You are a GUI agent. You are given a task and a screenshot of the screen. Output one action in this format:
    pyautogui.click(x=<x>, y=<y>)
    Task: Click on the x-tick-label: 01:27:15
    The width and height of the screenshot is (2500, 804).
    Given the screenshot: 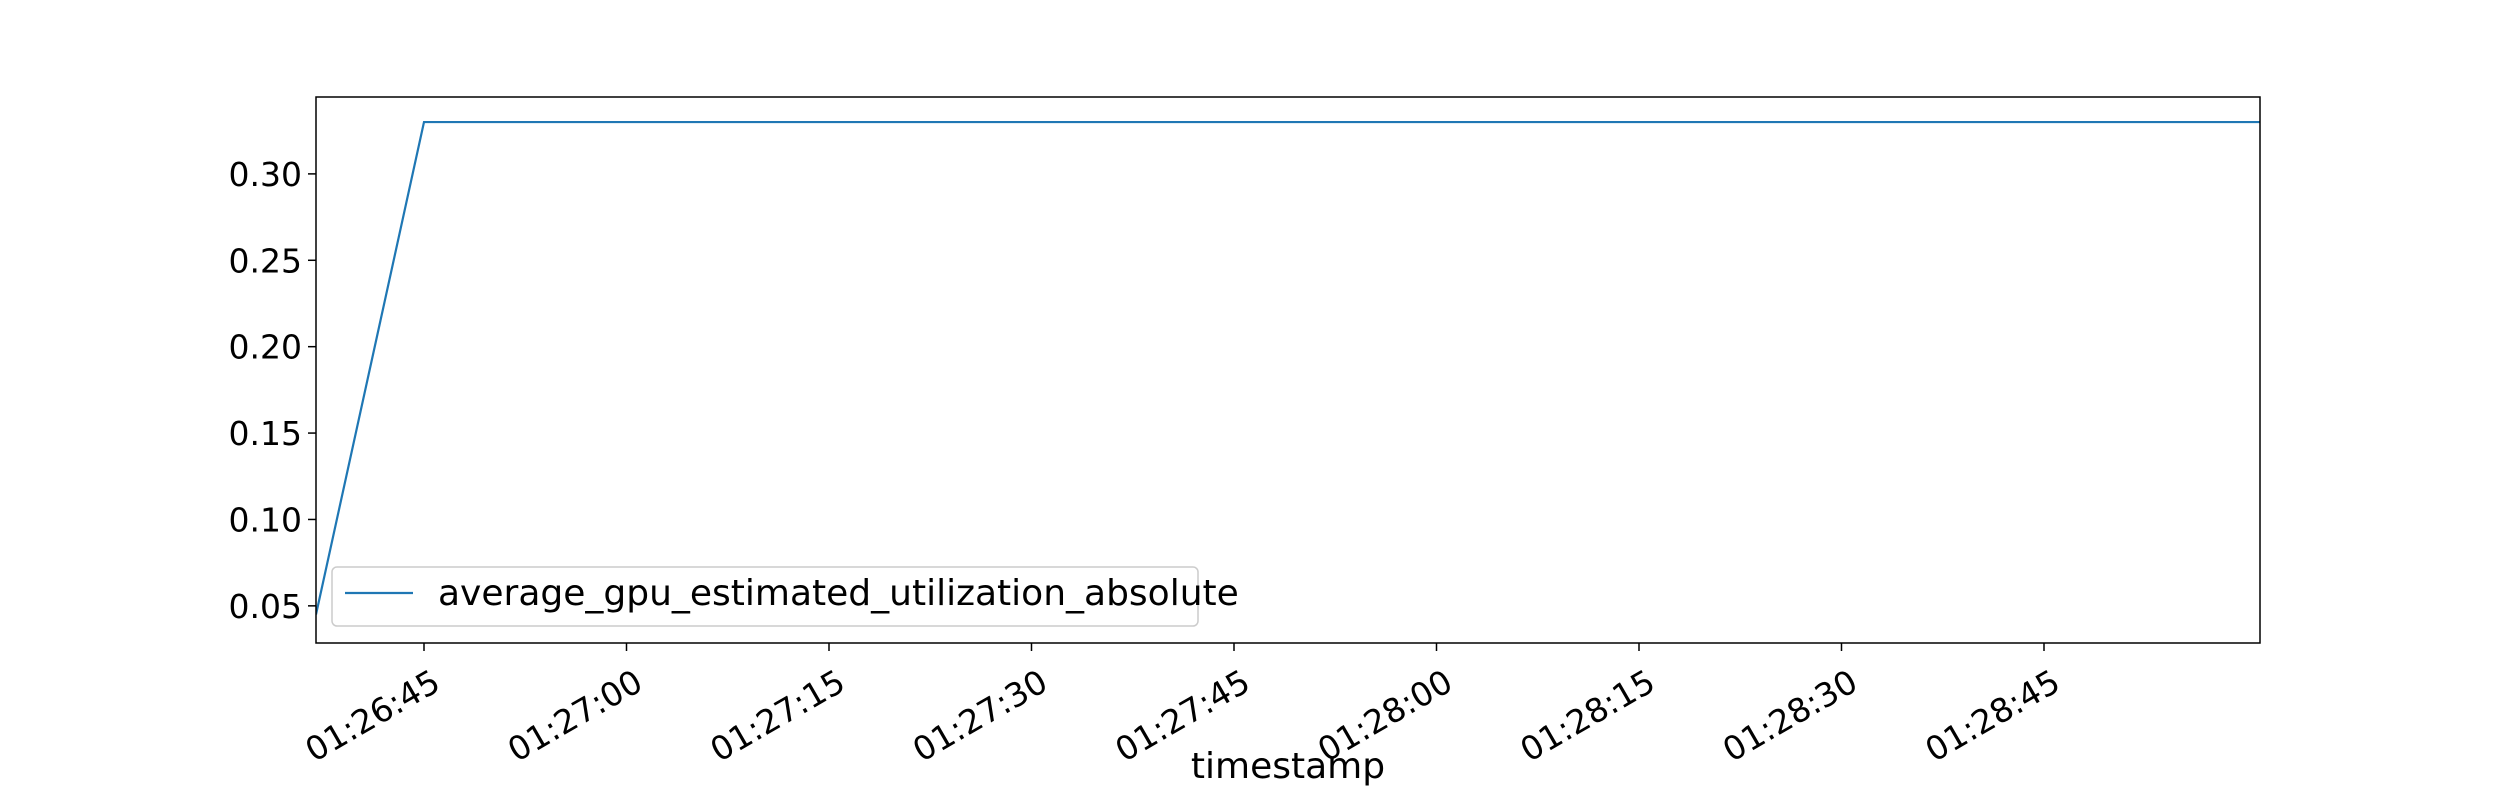 What is the action you would take?
    pyautogui.click(x=778, y=716)
    